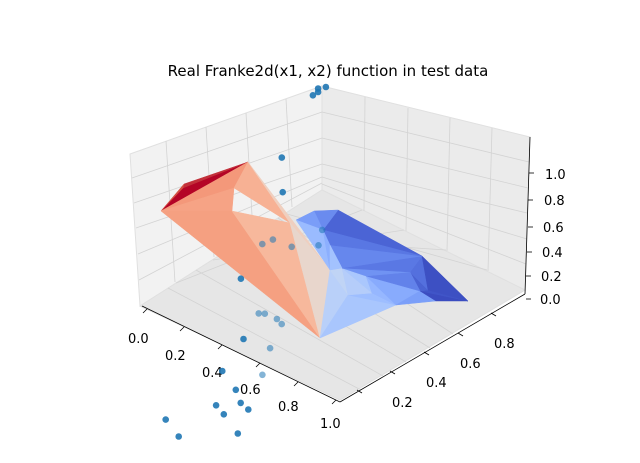 The image size is (640, 463). I want to click on y-tick-label: 0.2, so click(402, 403).